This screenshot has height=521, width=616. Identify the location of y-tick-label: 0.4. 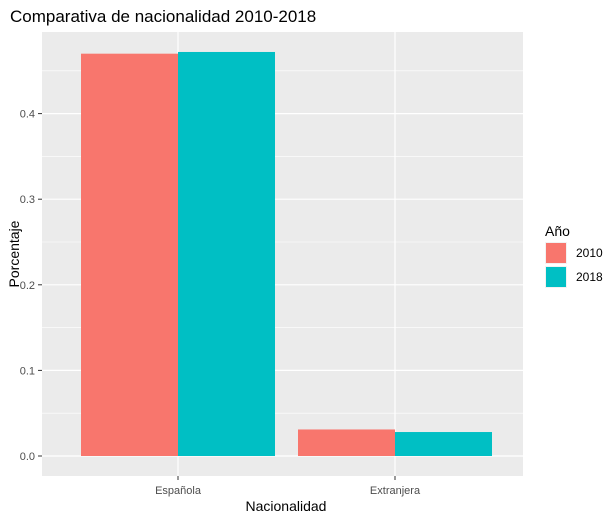
(27, 115).